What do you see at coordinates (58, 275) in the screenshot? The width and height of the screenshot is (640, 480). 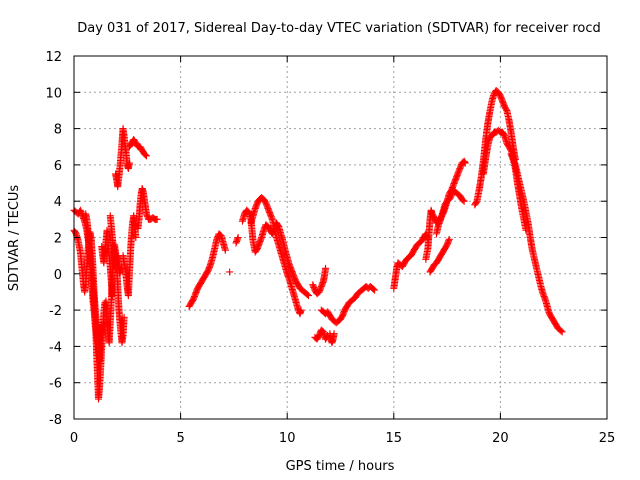 I see `y-tick-label: 0` at bounding box center [58, 275].